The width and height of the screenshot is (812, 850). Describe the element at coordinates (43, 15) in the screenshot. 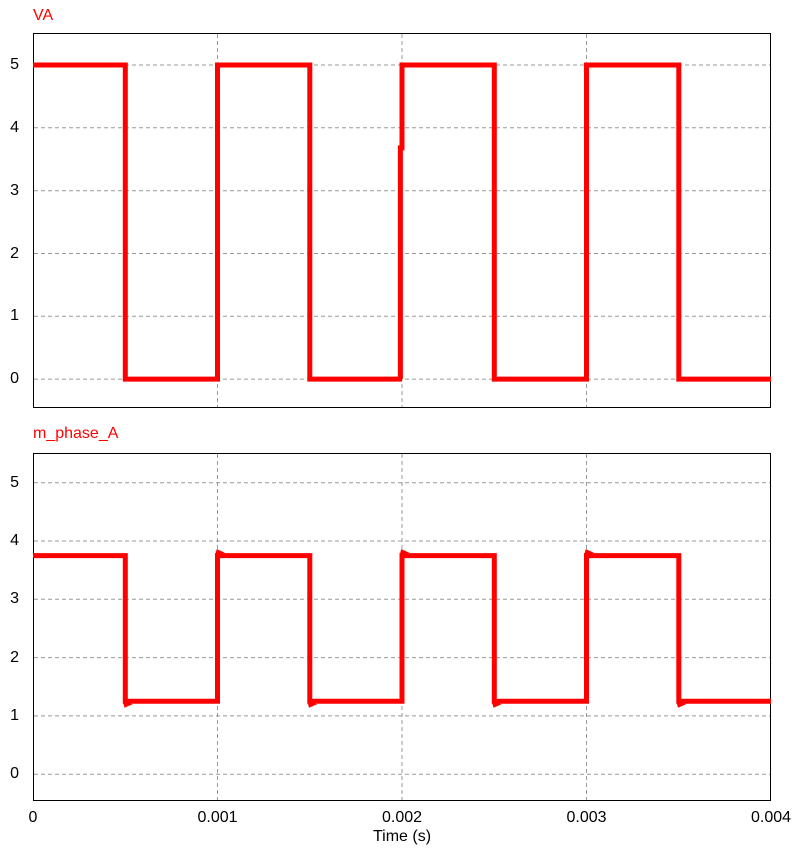

I see `plot-title-va: VA` at that location.